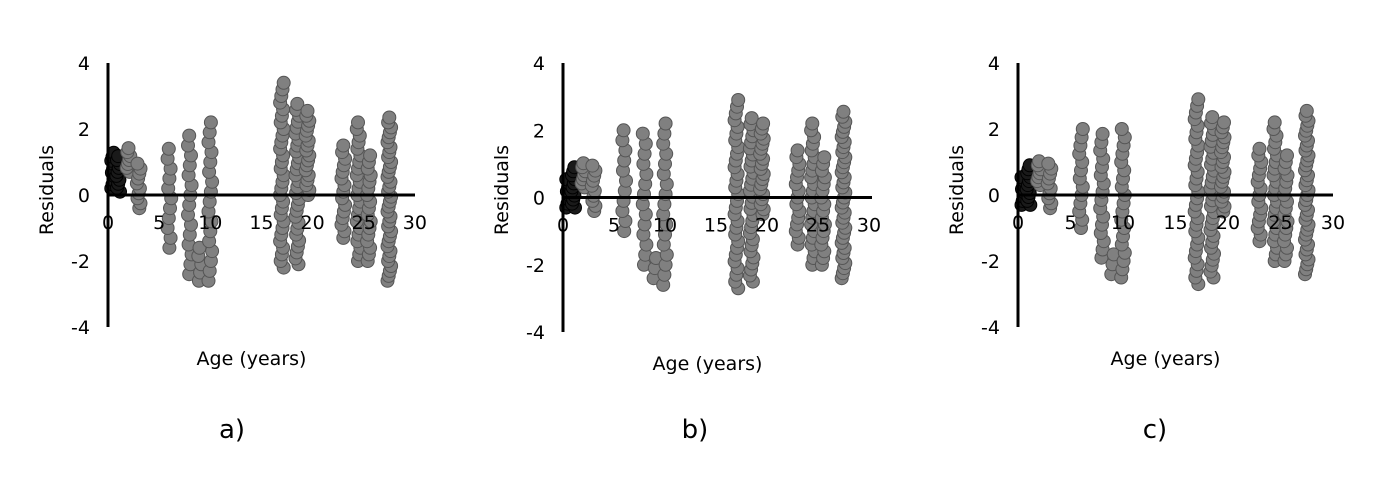 This screenshot has height=487, width=1379. I want to click on panel-label: c), so click(1155, 430).